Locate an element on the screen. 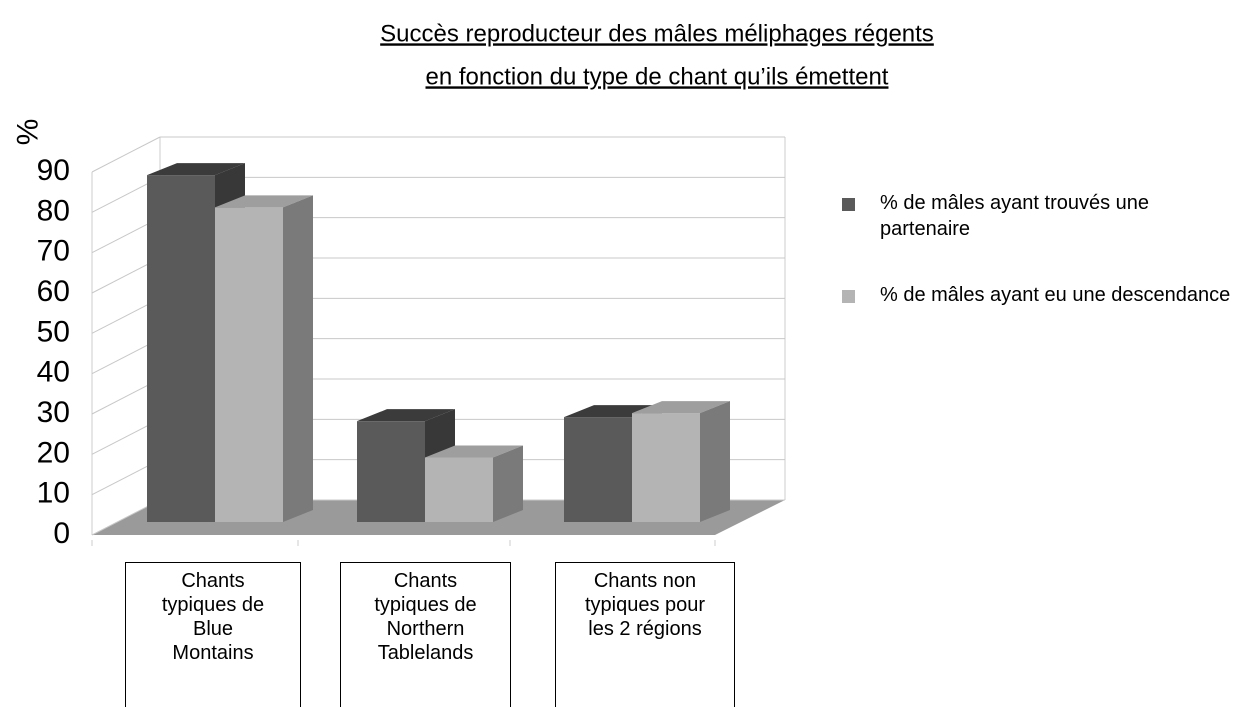 Image resolution: width=1250 pixels, height=707 pixels. x-tick-label-box: Chants typiques de Northern Tablelands is located at coordinates (425, 634).